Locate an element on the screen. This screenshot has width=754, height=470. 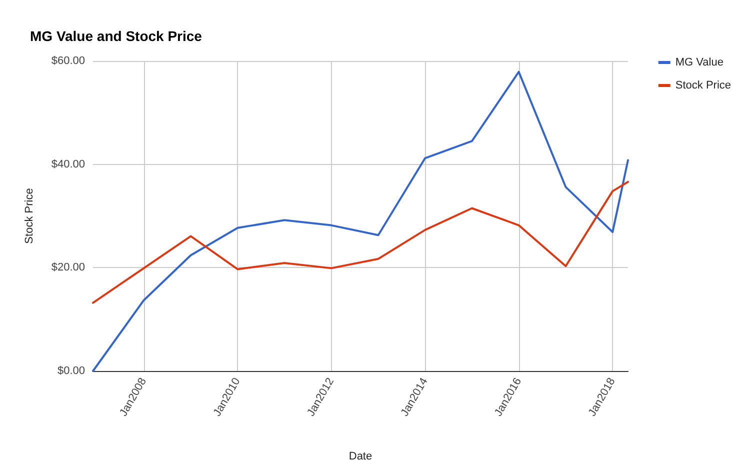
x-axis-title: Date is located at coordinates (360, 456).